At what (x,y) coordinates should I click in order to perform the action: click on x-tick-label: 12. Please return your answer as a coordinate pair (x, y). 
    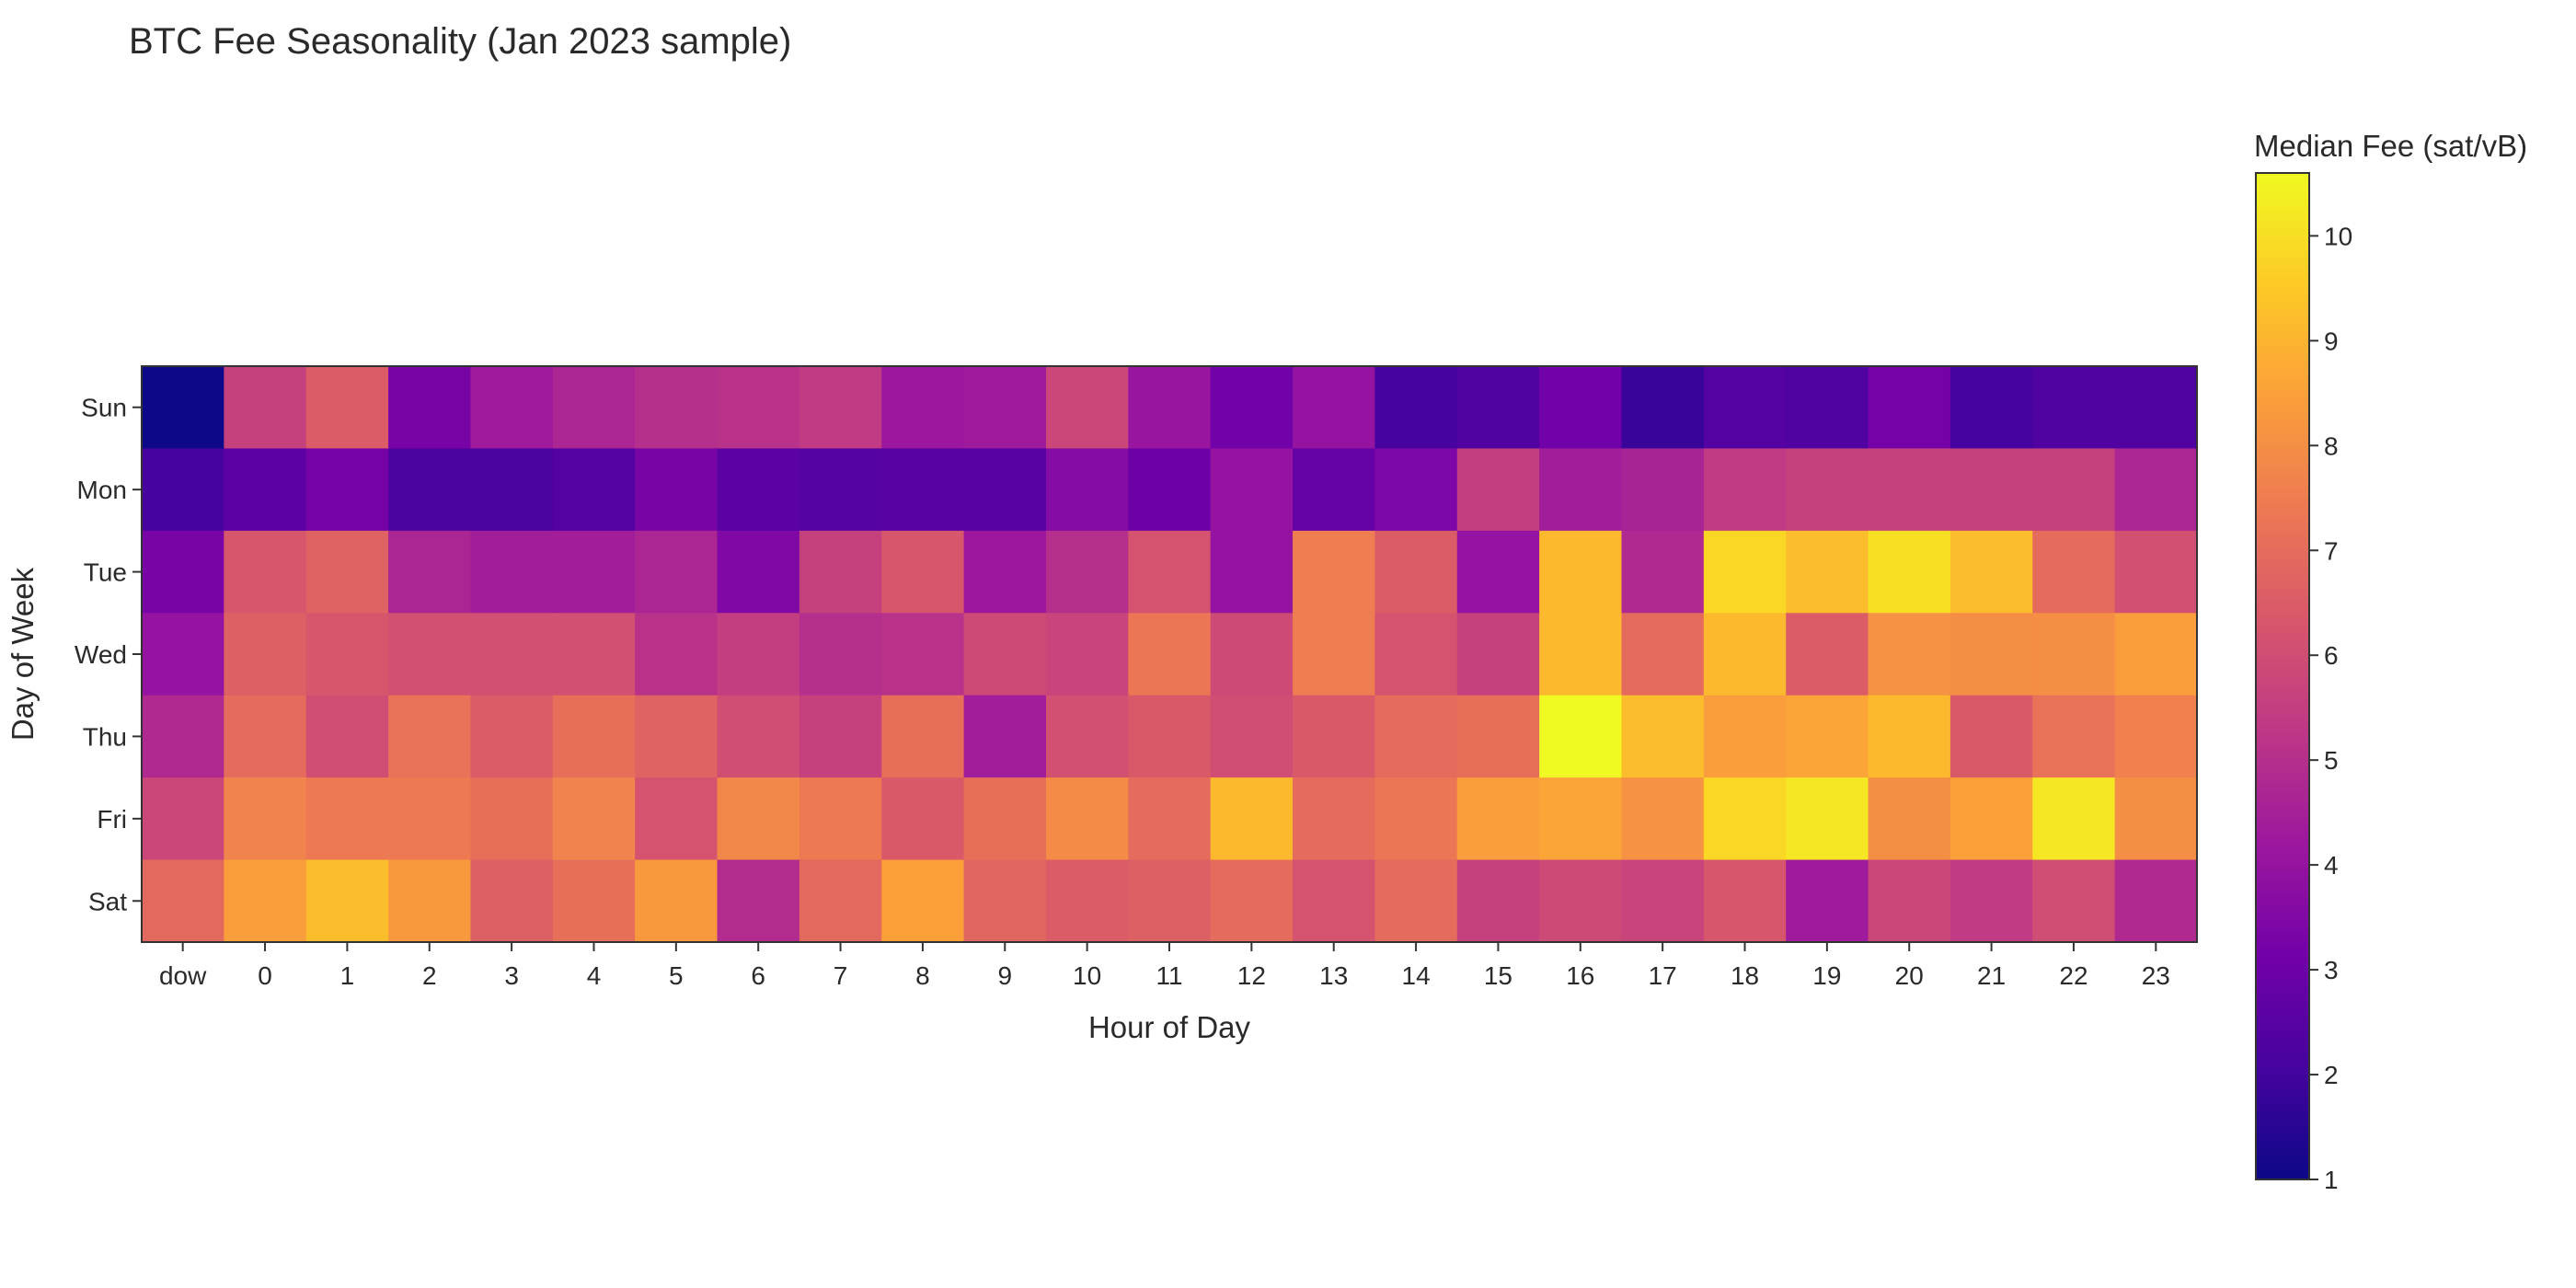
    Looking at the image, I should click on (1251, 975).